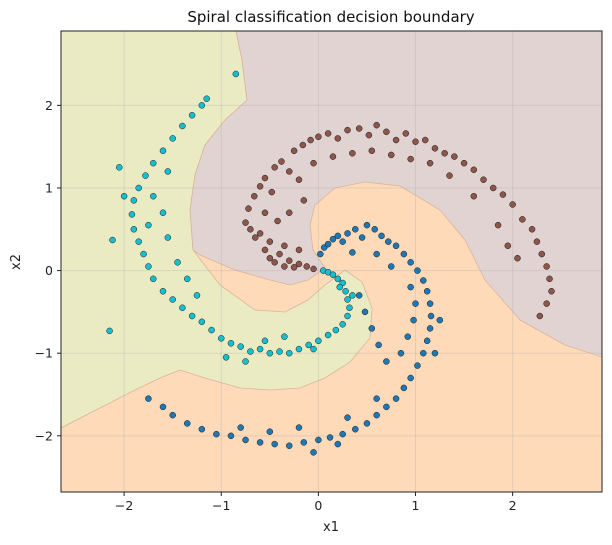 The width and height of the screenshot is (612, 545). What do you see at coordinates (221, 505) in the screenshot?
I see `x-tick-label-1: −1` at bounding box center [221, 505].